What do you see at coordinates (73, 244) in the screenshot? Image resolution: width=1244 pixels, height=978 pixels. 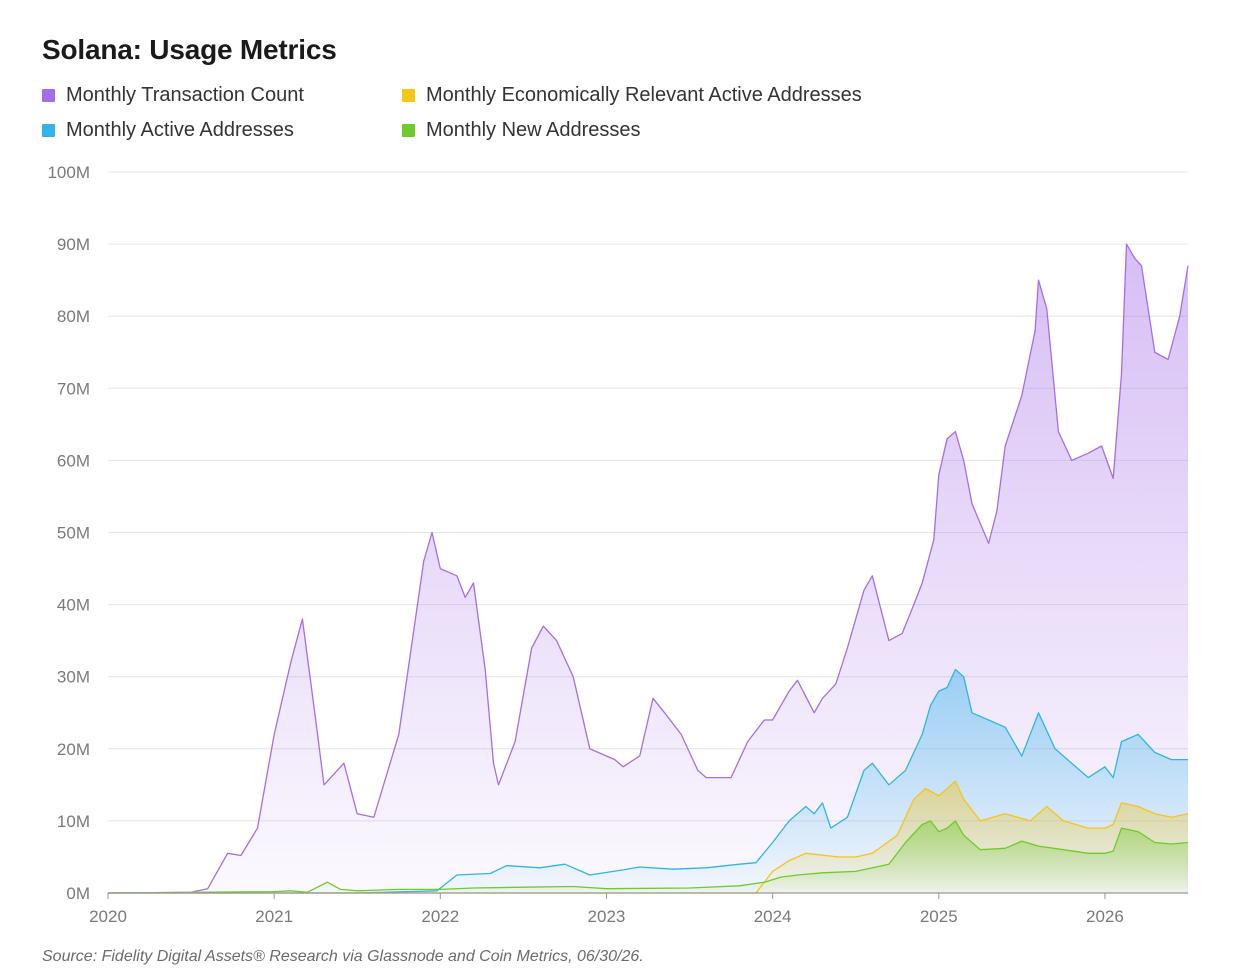 I see `y-tick-label: 90M` at bounding box center [73, 244].